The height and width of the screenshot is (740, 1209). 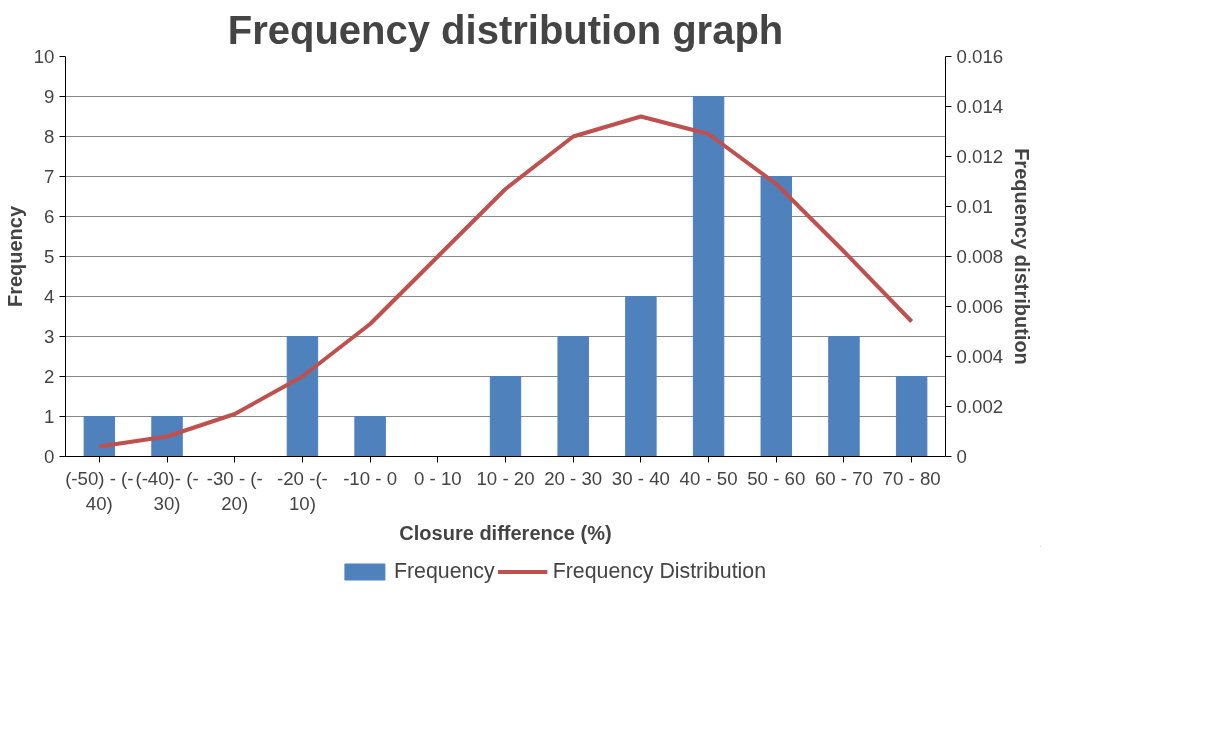 I want to click on y2-tick-label: 0.006, so click(x=980, y=306).